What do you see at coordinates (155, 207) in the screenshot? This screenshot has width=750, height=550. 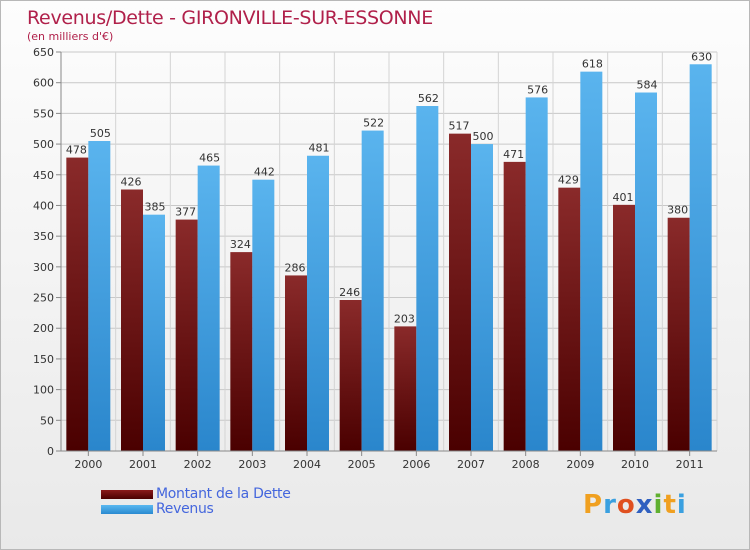 I see `data-label-revenue: 385` at bounding box center [155, 207].